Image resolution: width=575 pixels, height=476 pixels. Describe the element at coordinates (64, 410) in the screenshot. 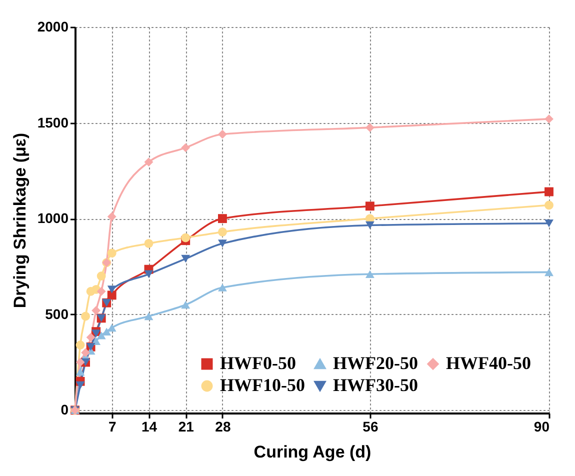

I see `y-tick-label: 0` at that location.